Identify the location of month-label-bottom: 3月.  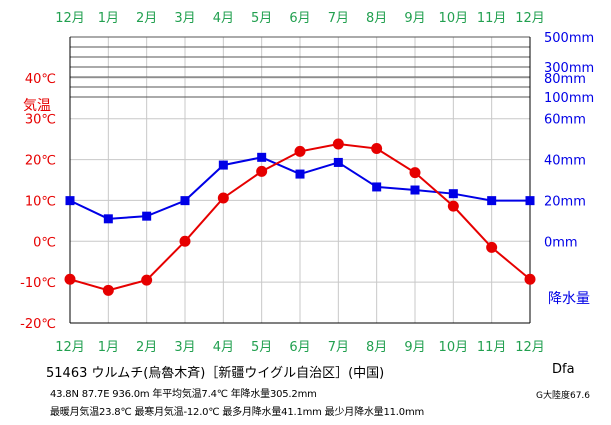
(184, 347).